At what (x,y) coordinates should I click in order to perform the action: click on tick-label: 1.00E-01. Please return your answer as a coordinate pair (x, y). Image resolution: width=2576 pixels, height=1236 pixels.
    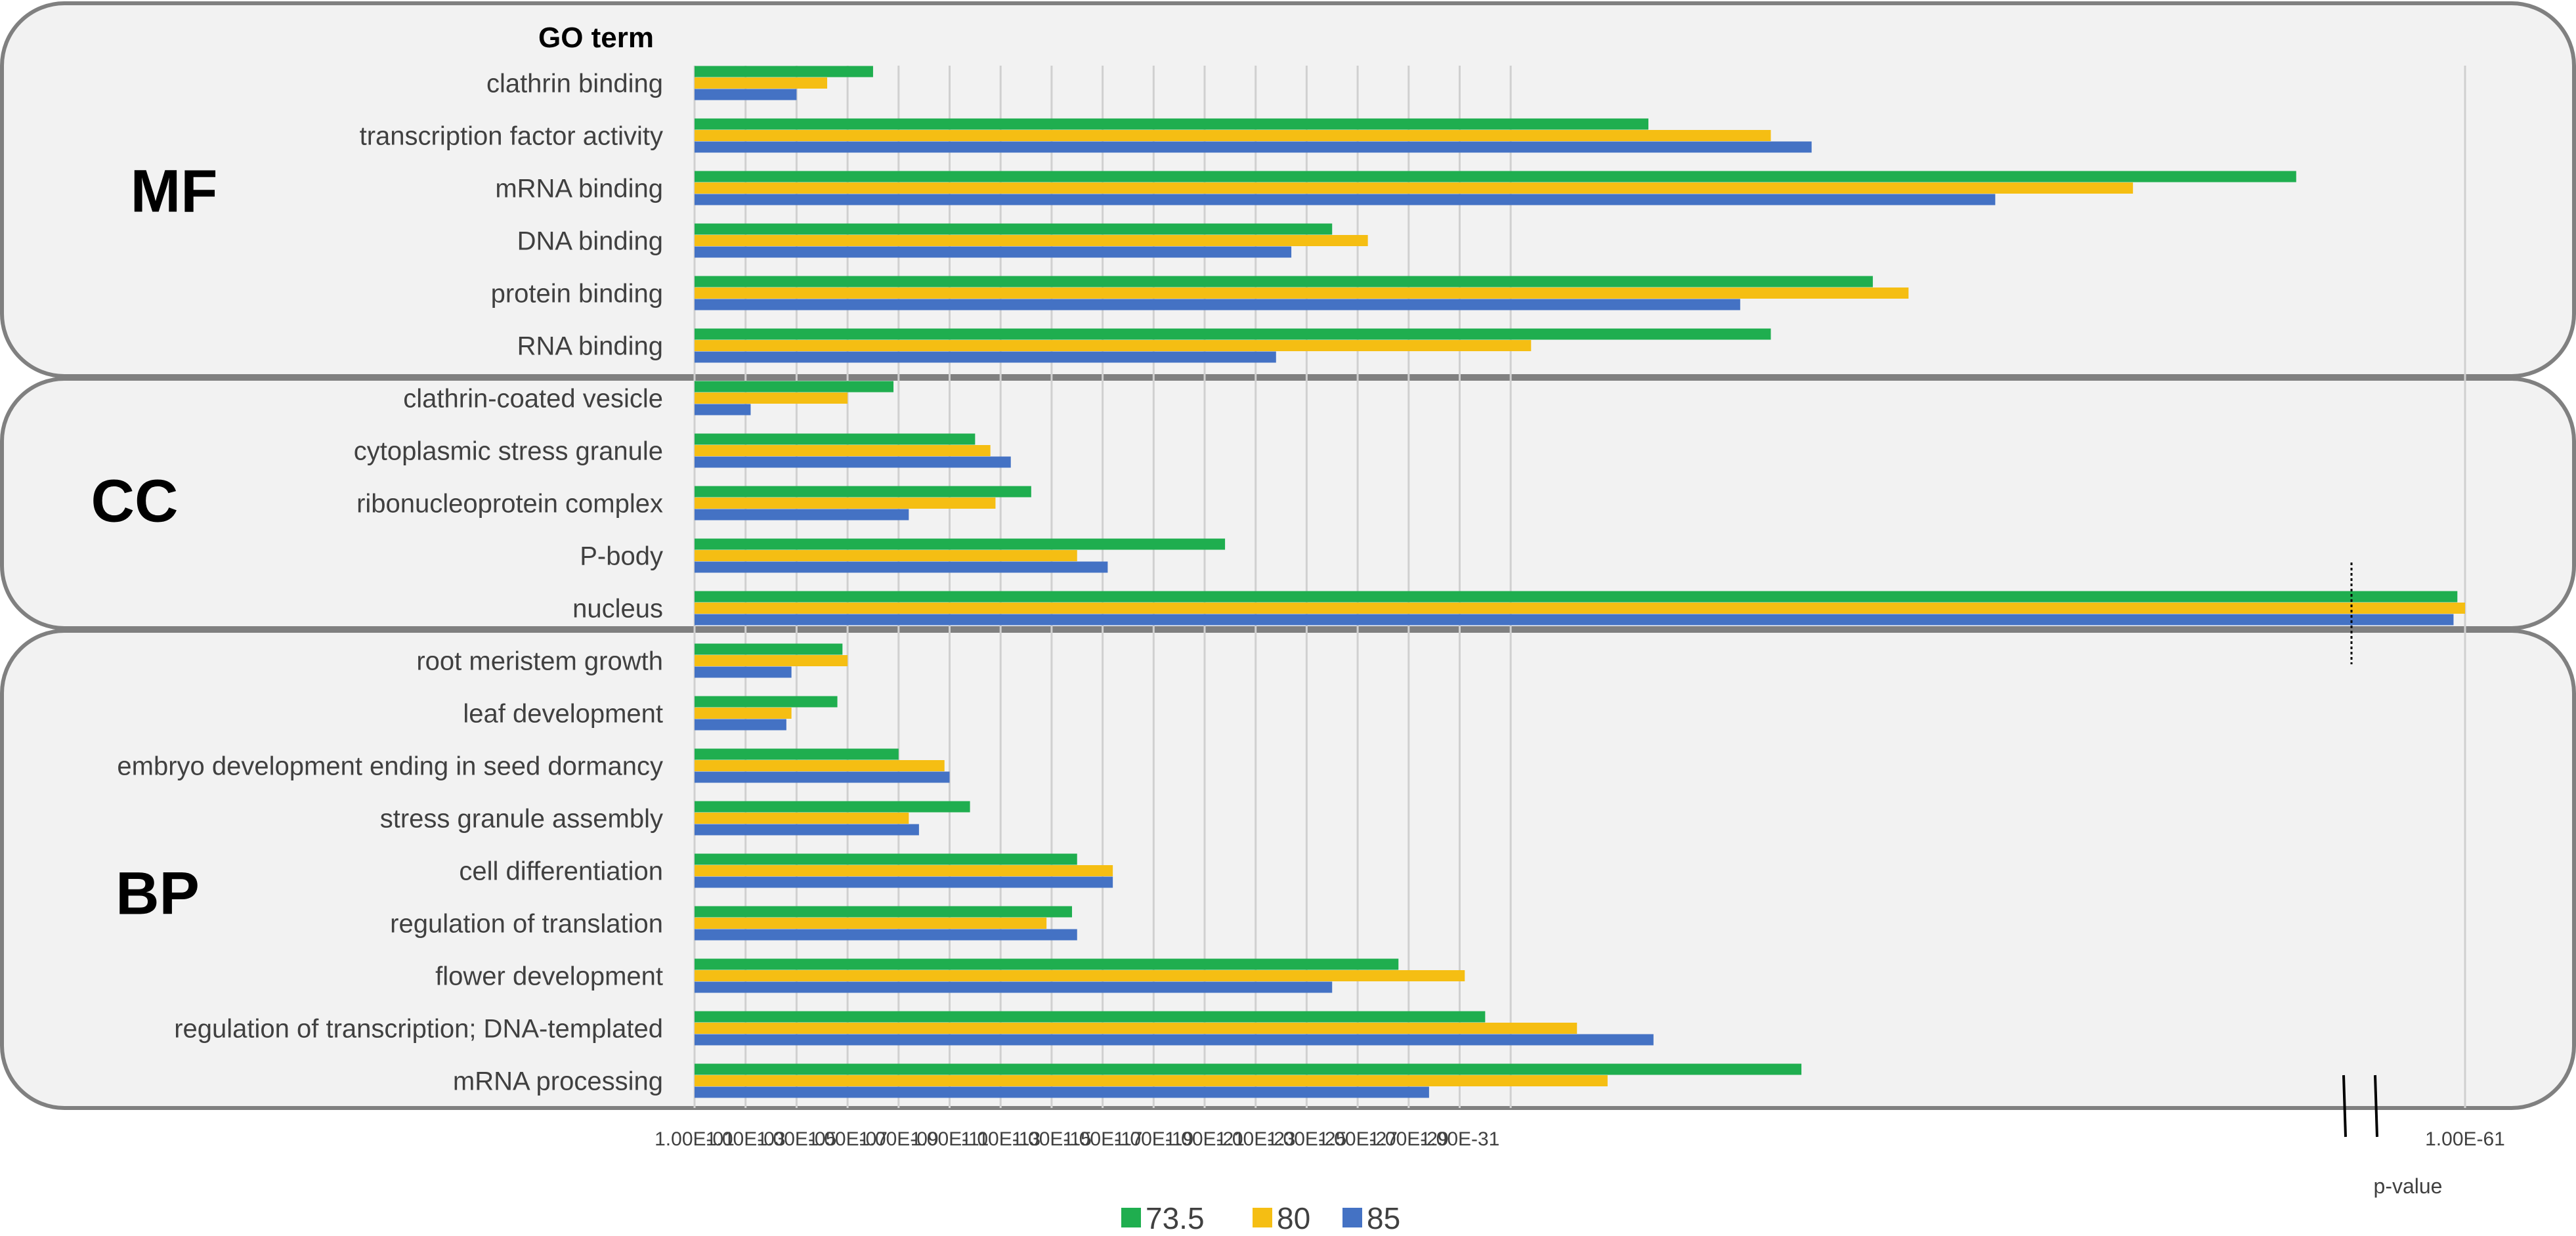
    Looking at the image, I should click on (695, 1139).